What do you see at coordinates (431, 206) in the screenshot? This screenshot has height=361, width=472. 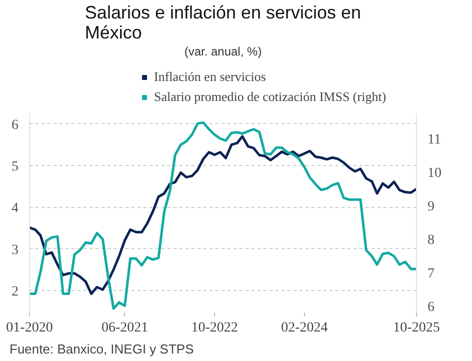 I see `y2-tick-label: 9` at bounding box center [431, 206].